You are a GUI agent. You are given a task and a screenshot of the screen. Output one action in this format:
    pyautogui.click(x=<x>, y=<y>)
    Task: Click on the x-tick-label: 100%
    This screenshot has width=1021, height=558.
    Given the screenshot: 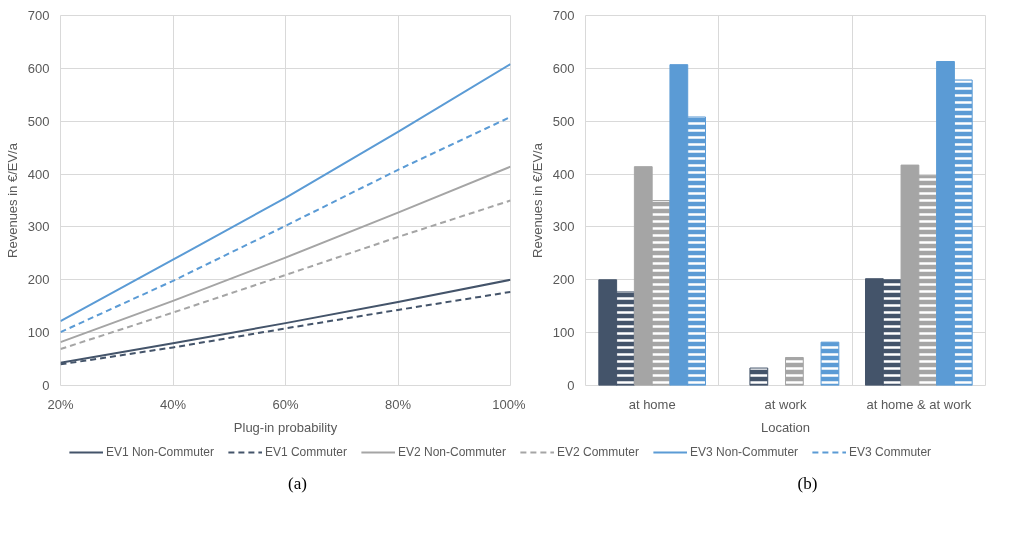 What is the action you would take?
    pyautogui.click(x=509, y=404)
    